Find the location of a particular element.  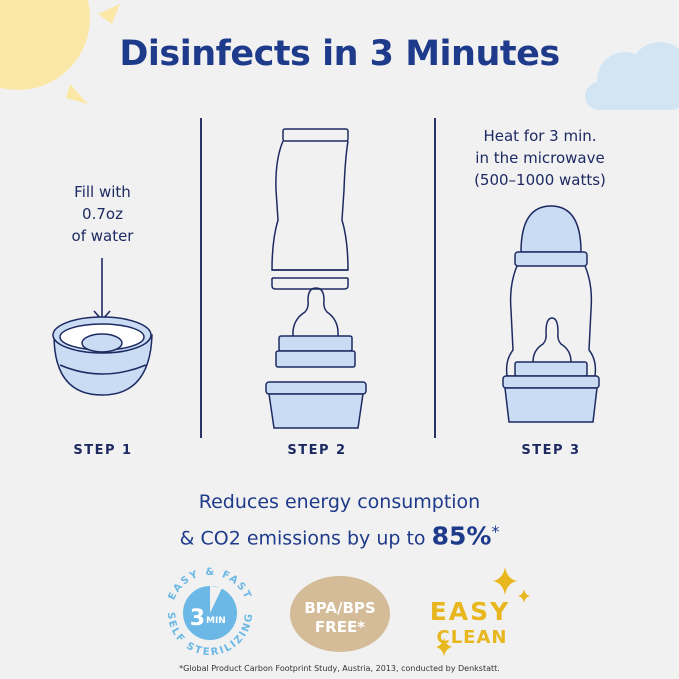

base-cup-icon is located at coordinates (316, 405).